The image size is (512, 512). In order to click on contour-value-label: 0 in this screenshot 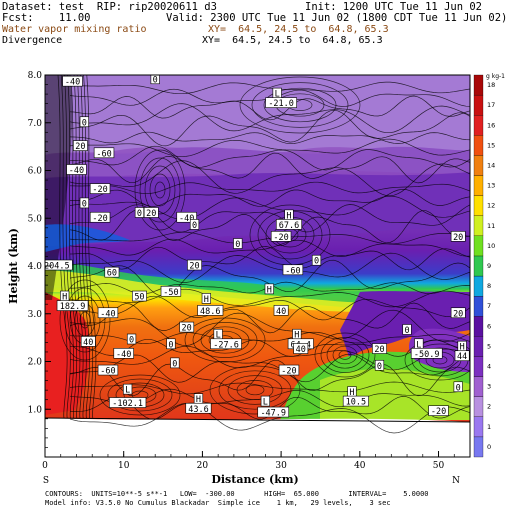, I will do `click(84, 203)`.